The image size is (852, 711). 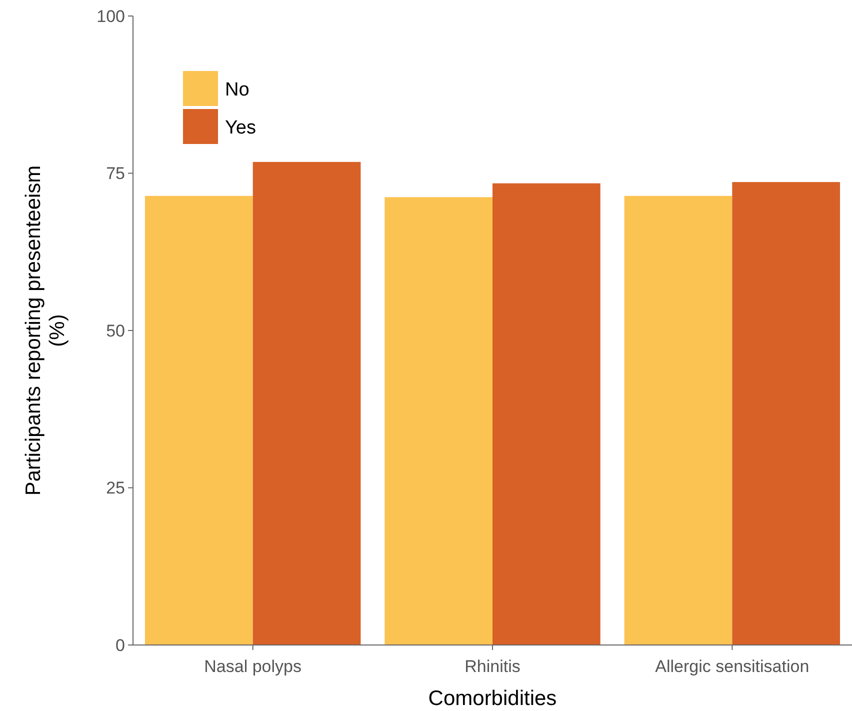 What do you see at coordinates (492, 698) in the screenshot?
I see `x-axis-title: Comorbidities` at bounding box center [492, 698].